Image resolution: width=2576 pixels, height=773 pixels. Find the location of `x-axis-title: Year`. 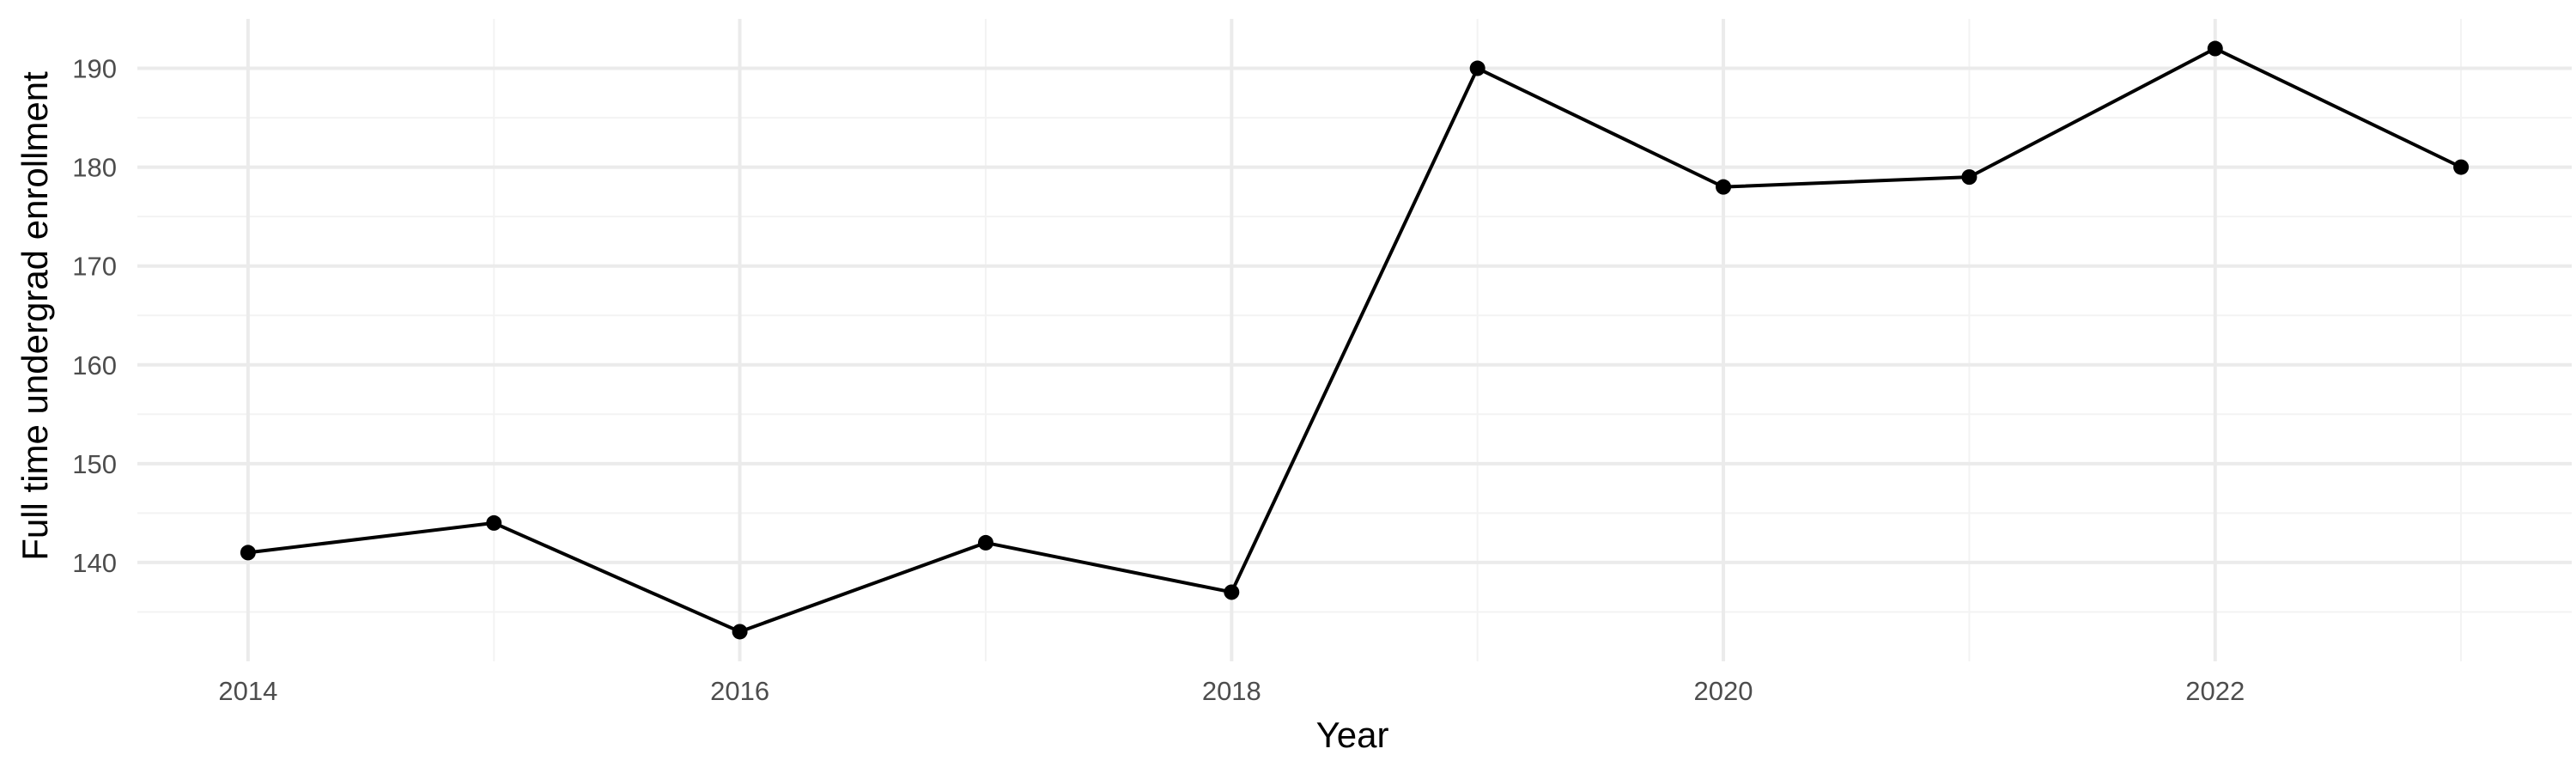

x-axis-title: Year is located at coordinates (1352, 735).